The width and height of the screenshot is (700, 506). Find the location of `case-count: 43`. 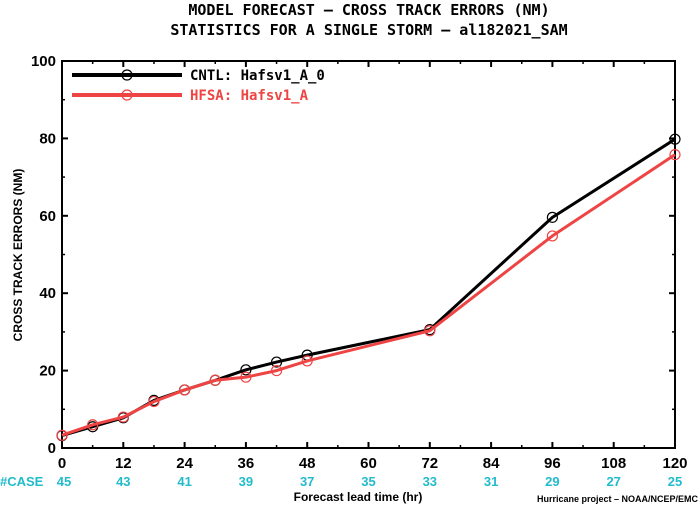

case-count: 43 is located at coordinates (123, 481).